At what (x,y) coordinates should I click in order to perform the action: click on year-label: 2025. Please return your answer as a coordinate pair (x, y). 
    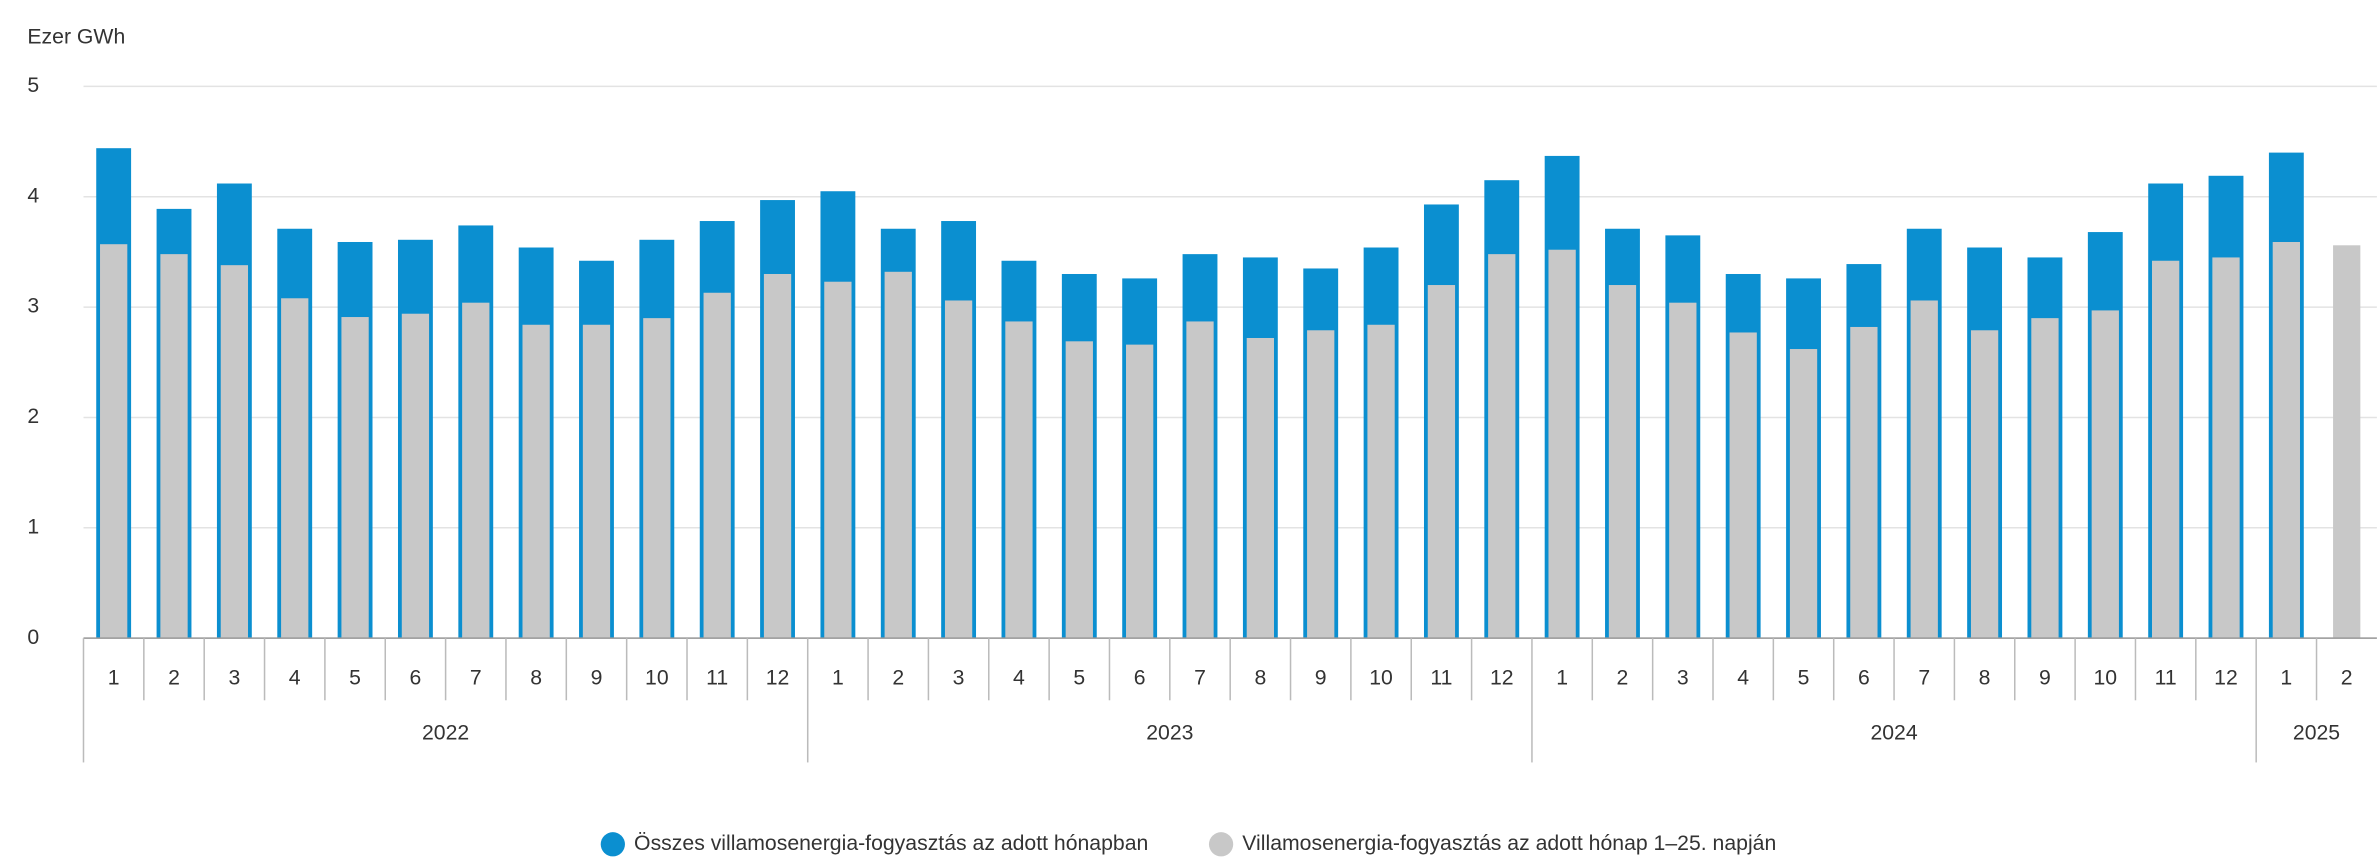
    Looking at the image, I should click on (2316, 732).